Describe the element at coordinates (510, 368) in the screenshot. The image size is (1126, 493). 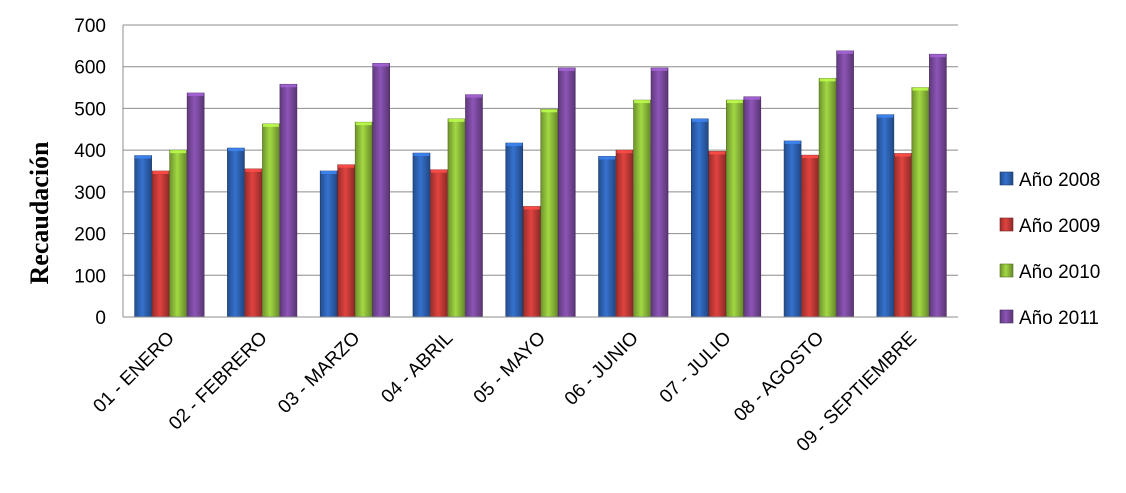
I see `x-tick-label: 05 - MAYO` at that location.